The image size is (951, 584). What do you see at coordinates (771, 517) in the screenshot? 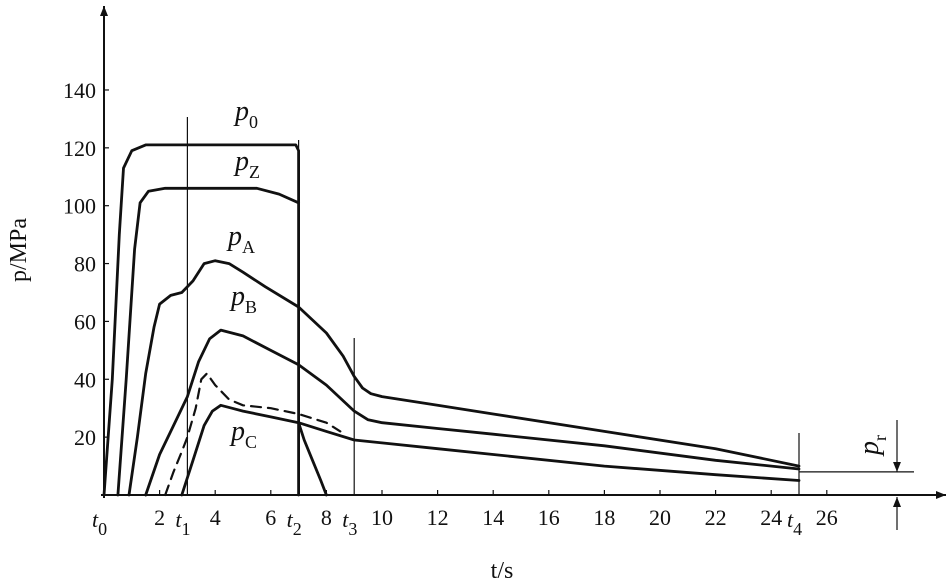
I see `x-tick-label: 24` at bounding box center [771, 517].